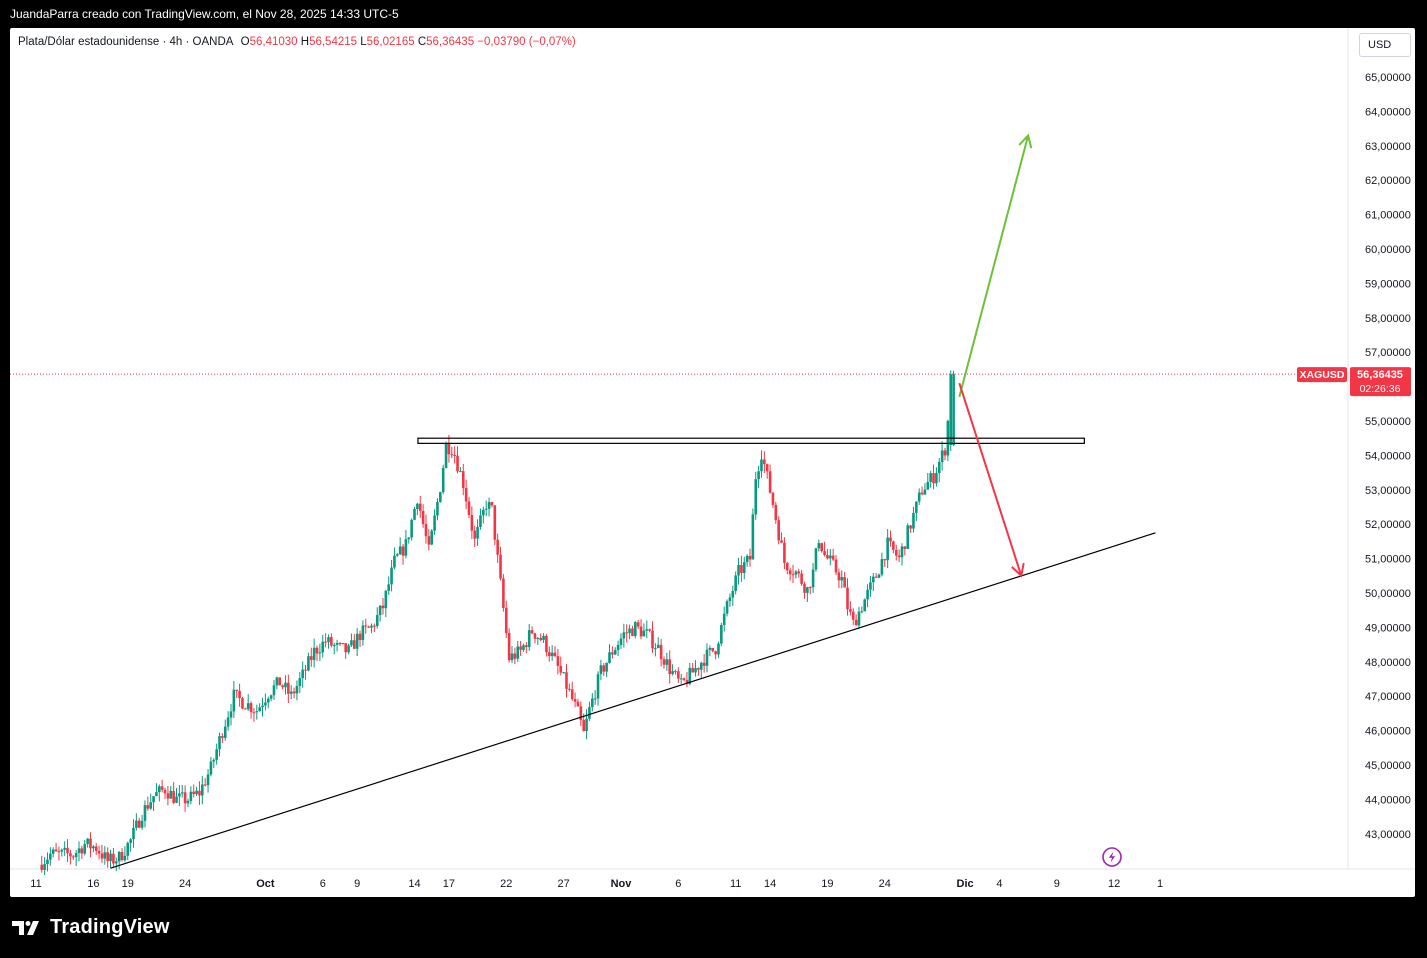  Describe the element at coordinates (91, 927) in the screenshot. I see `brand: TradingView` at that location.